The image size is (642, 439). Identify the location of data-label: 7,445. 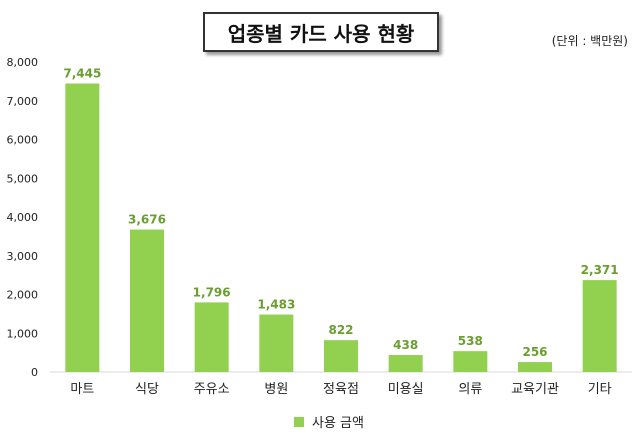
(82, 74).